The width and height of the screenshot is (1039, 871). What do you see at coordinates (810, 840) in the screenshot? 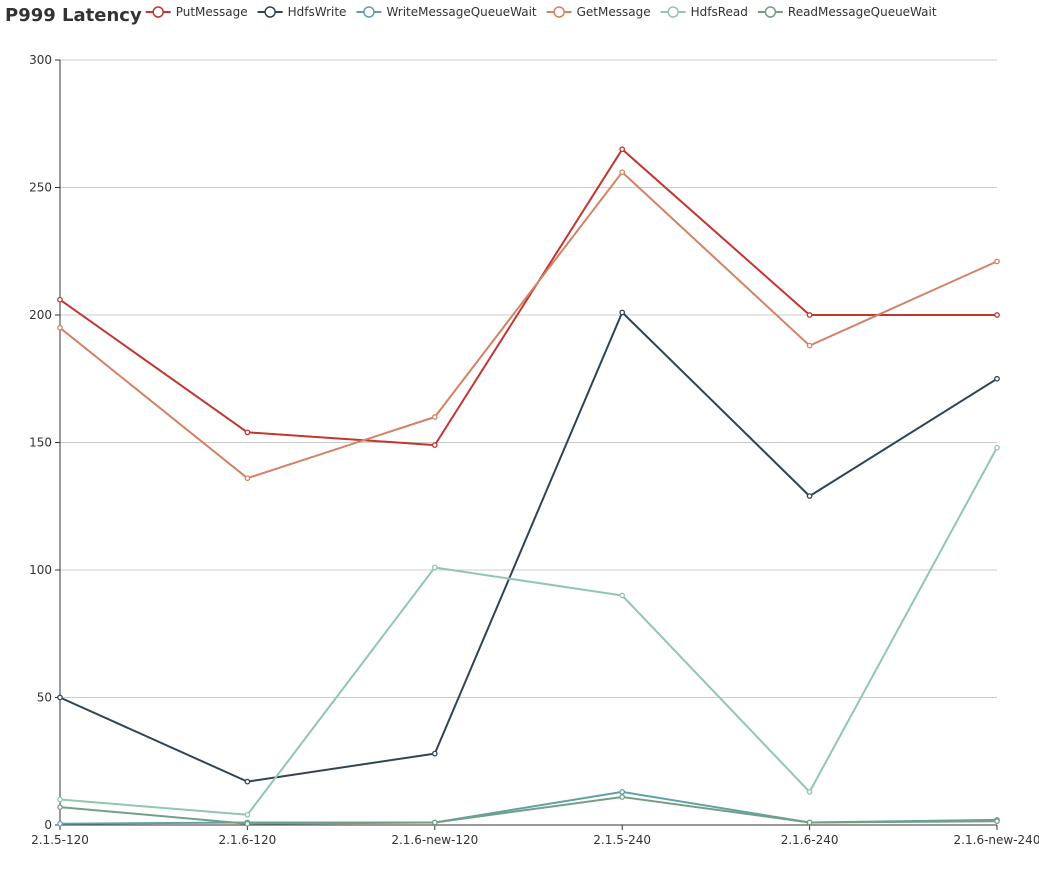
I see `x-tick-label: 2.1.6-240` at bounding box center [810, 840].